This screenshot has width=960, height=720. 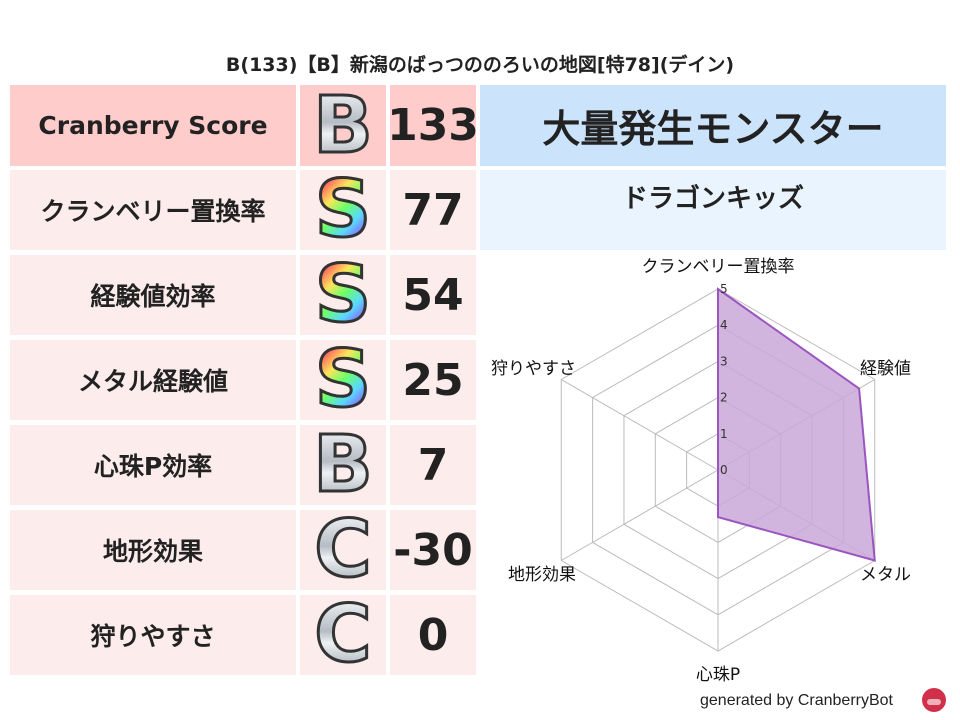 I want to click on metric-label: メタル経験値, so click(x=153, y=380).